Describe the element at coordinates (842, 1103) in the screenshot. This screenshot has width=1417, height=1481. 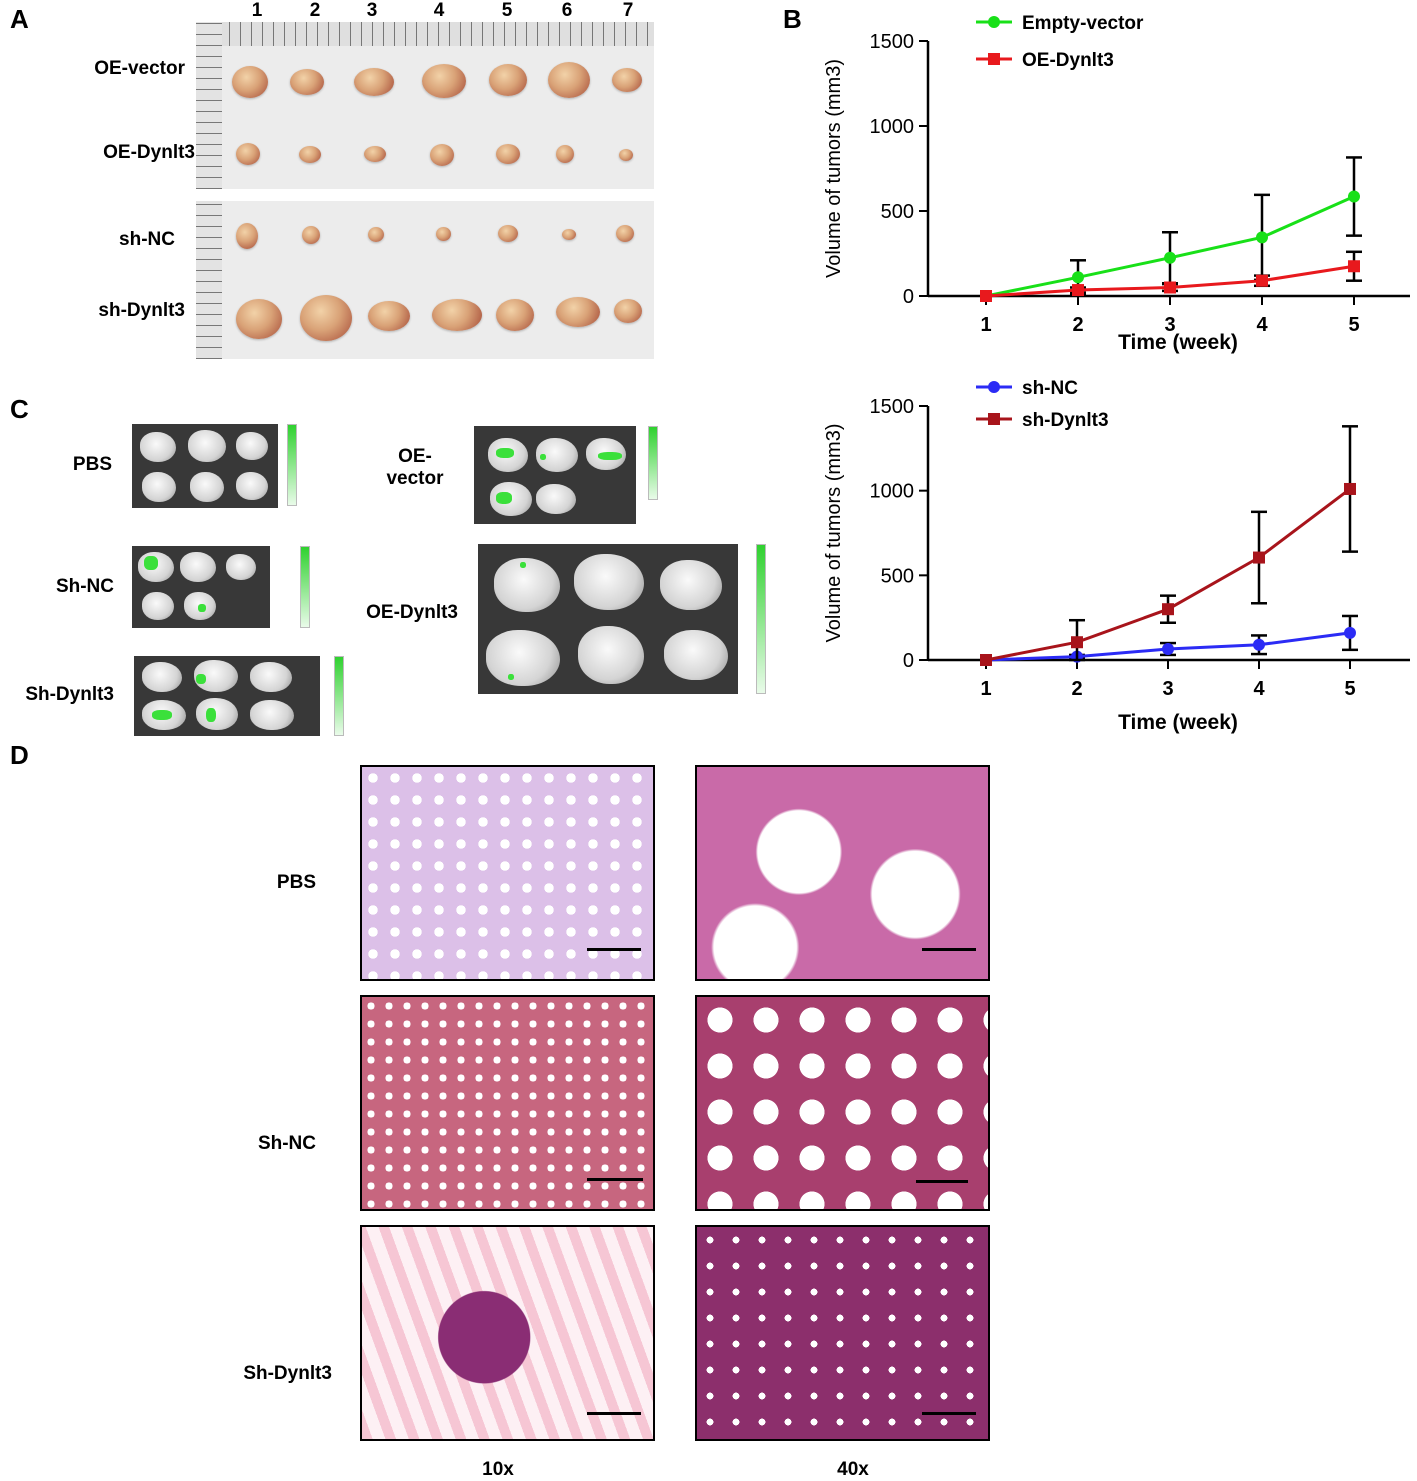
I see `histology-sh-nc-40x` at that location.